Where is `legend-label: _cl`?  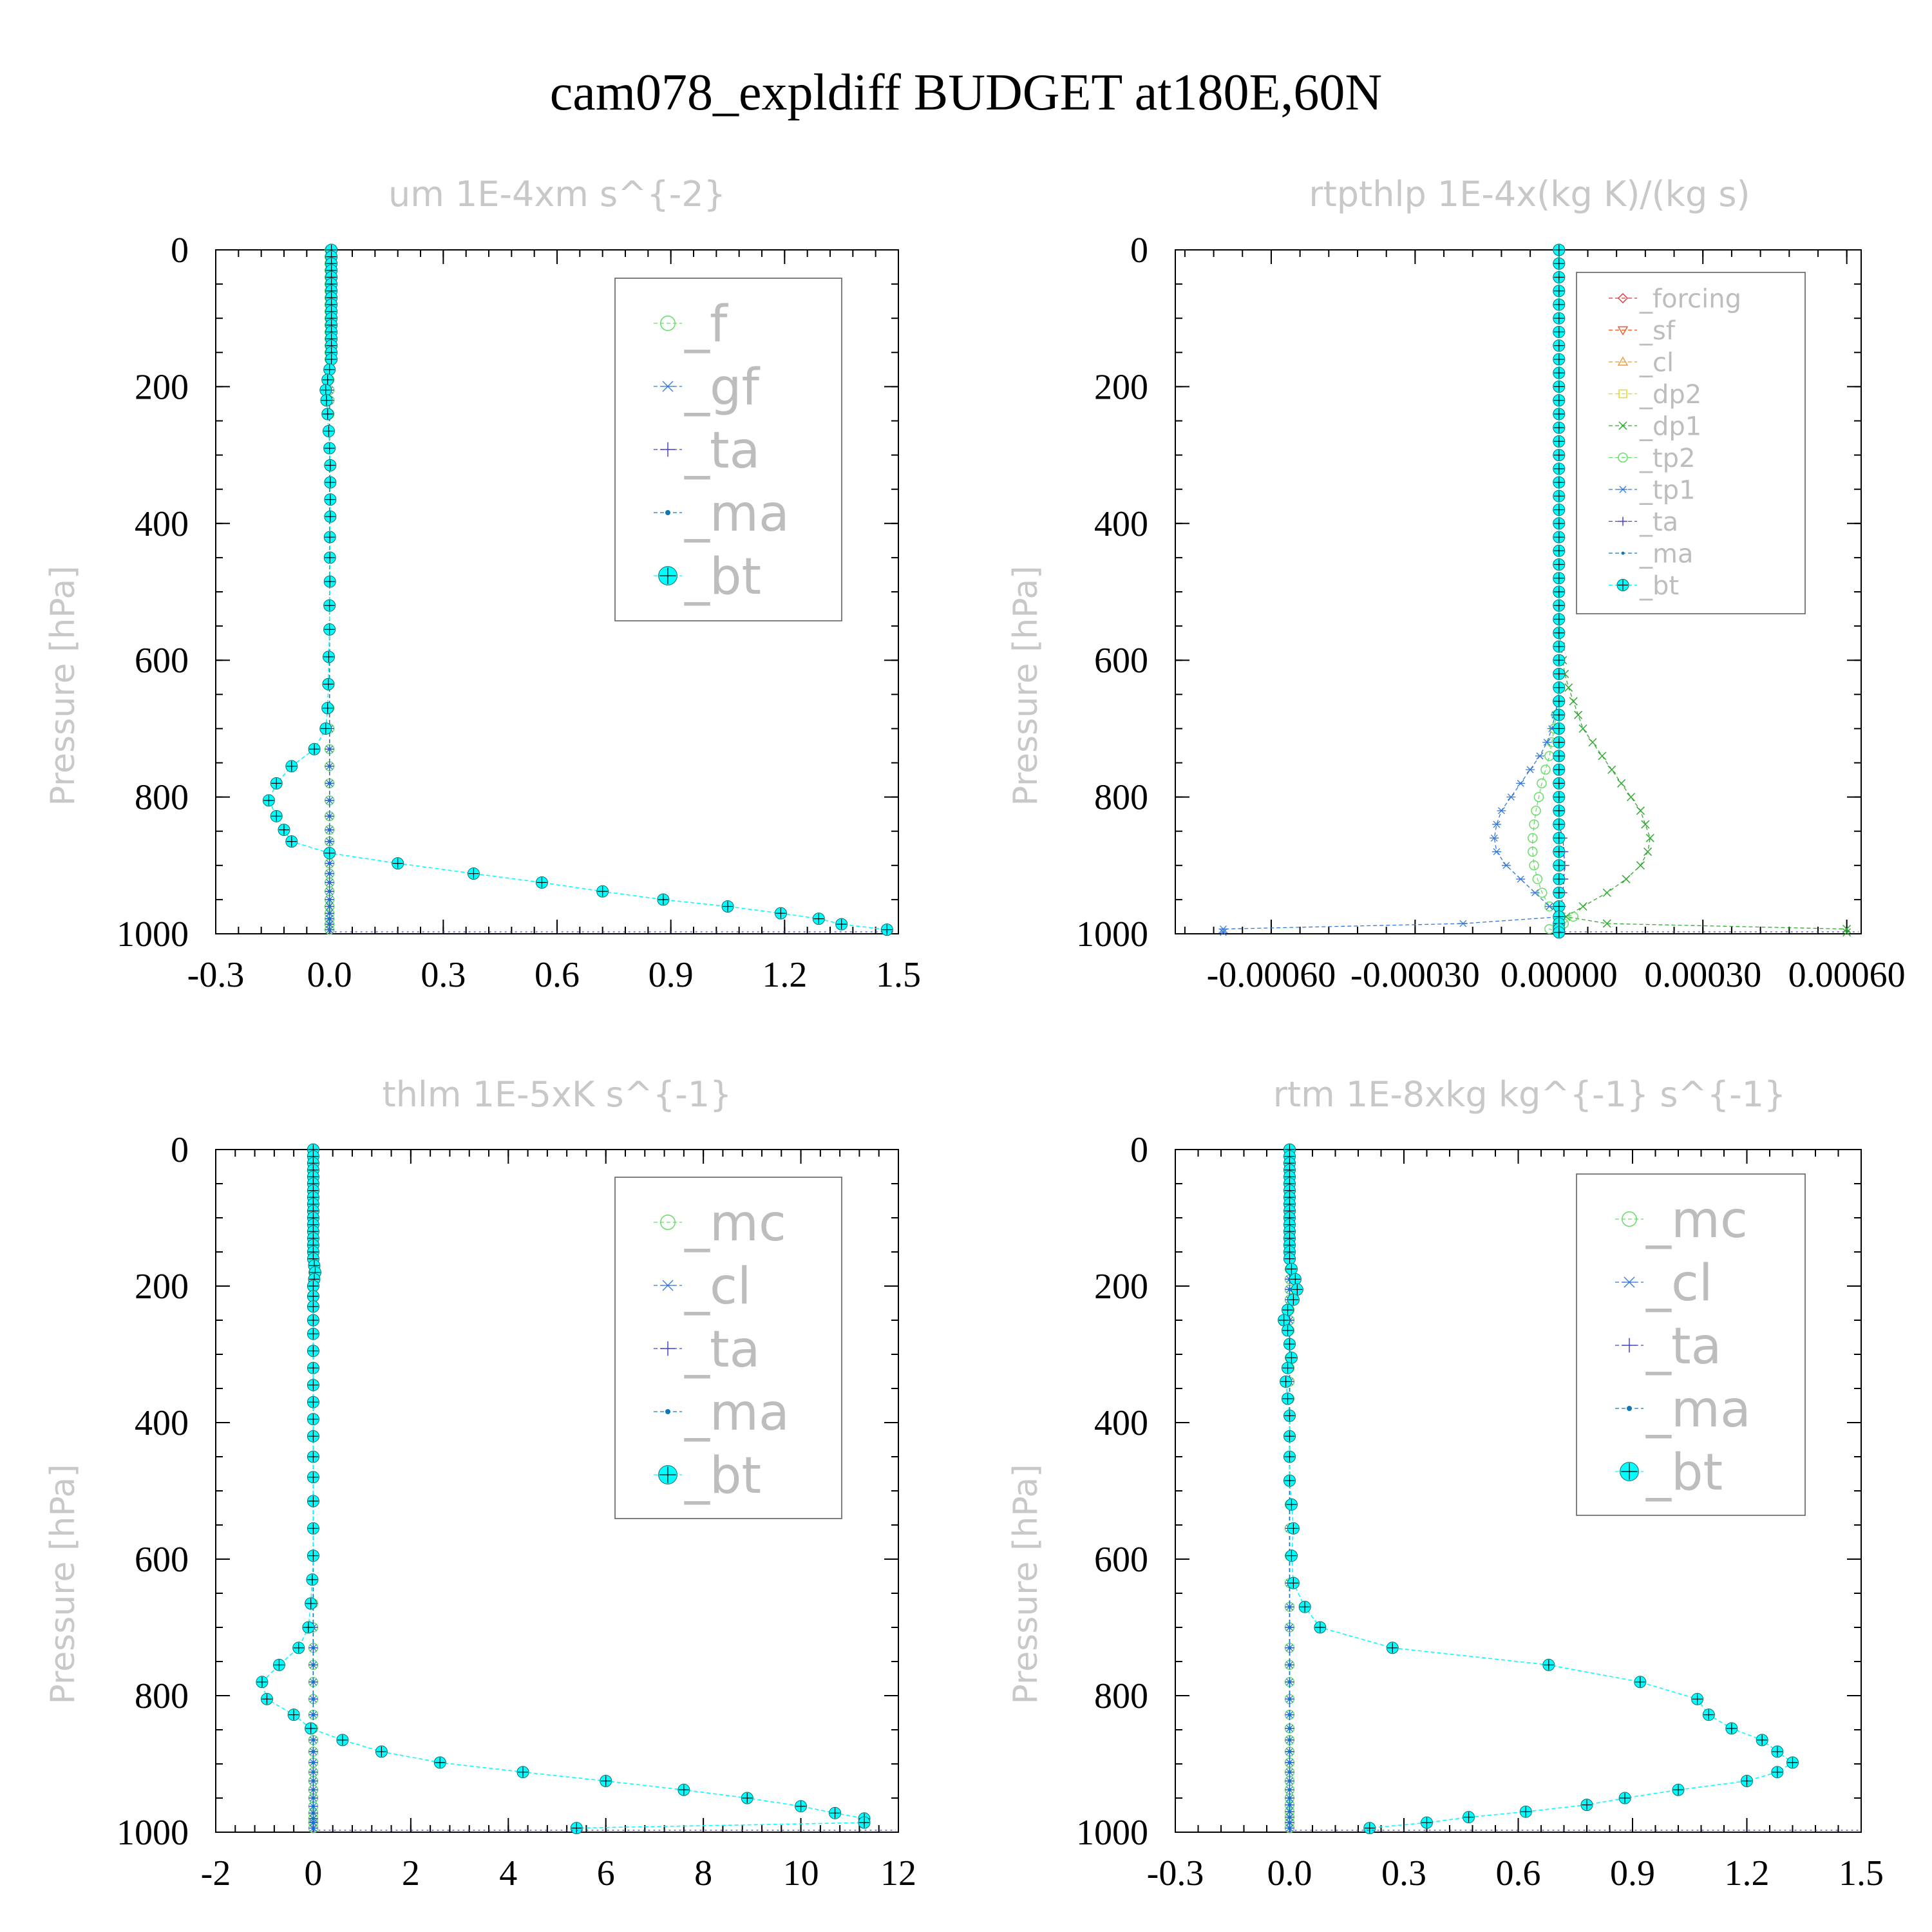
legend-label: _cl is located at coordinates (718, 1287).